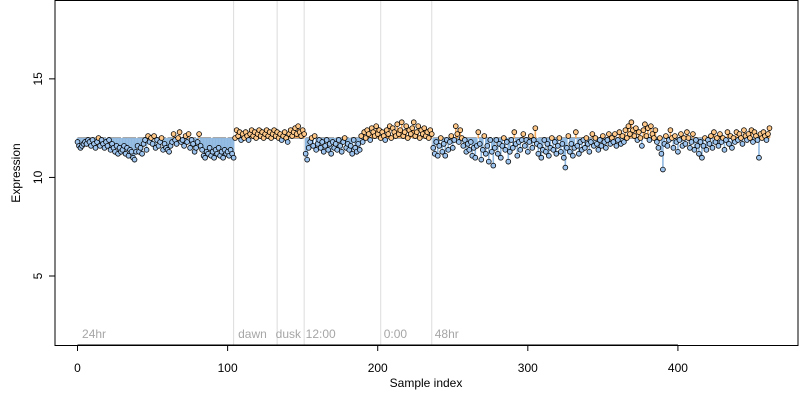 This screenshot has height=400, width=800. Describe the element at coordinates (678, 368) in the screenshot. I see `x-tick-label: 400` at that location.